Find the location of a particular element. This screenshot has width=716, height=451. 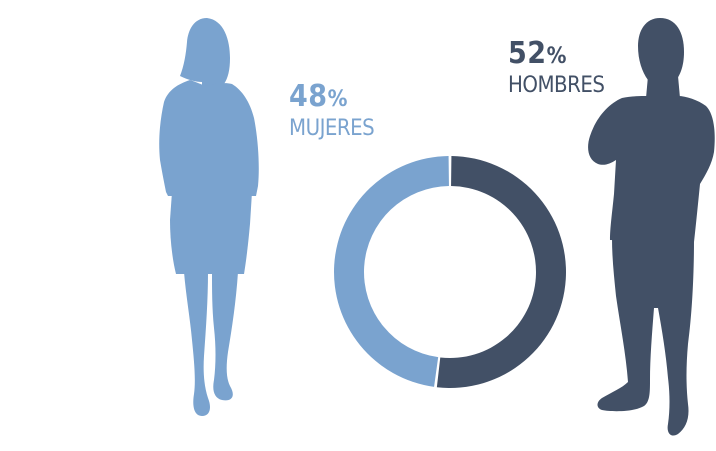

woman-silhouette-icon is located at coordinates (209, 217).